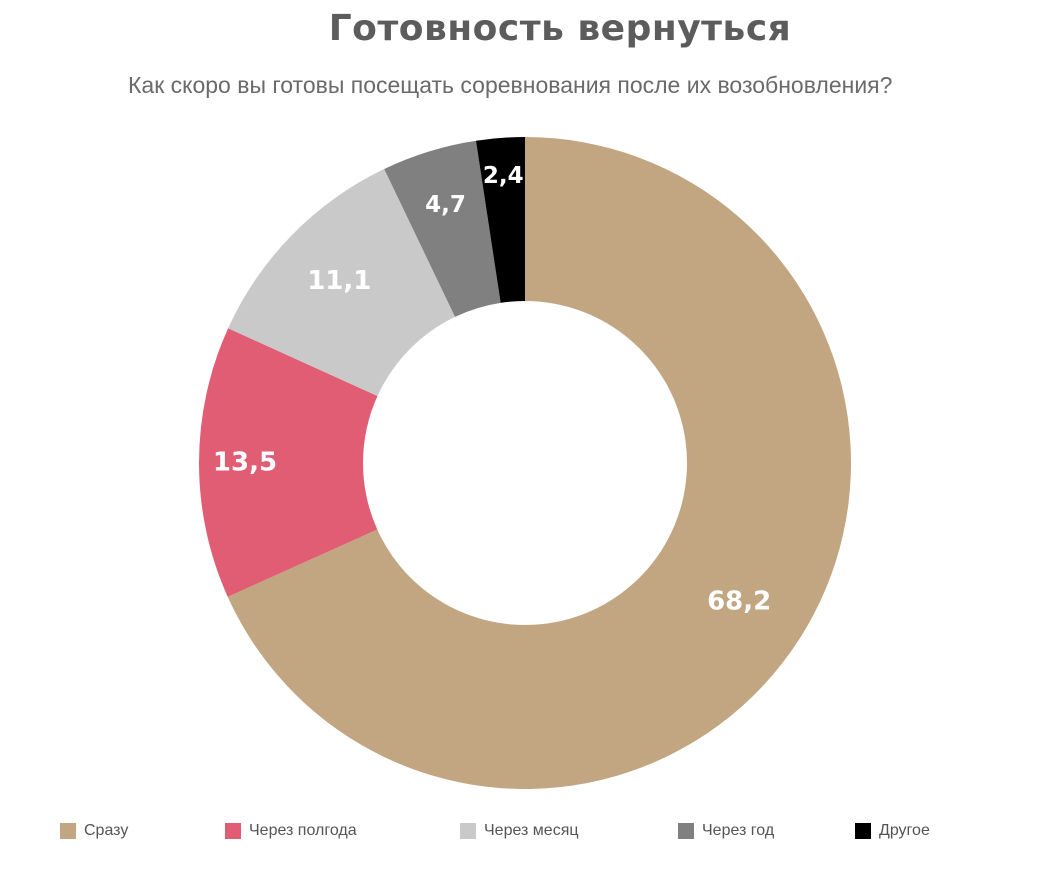 The width and height of the screenshot is (1037, 870). What do you see at coordinates (303, 830) in the screenshot?
I see `legend-label-cherez-polgoda: Через полгода` at bounding box center [303, 830].